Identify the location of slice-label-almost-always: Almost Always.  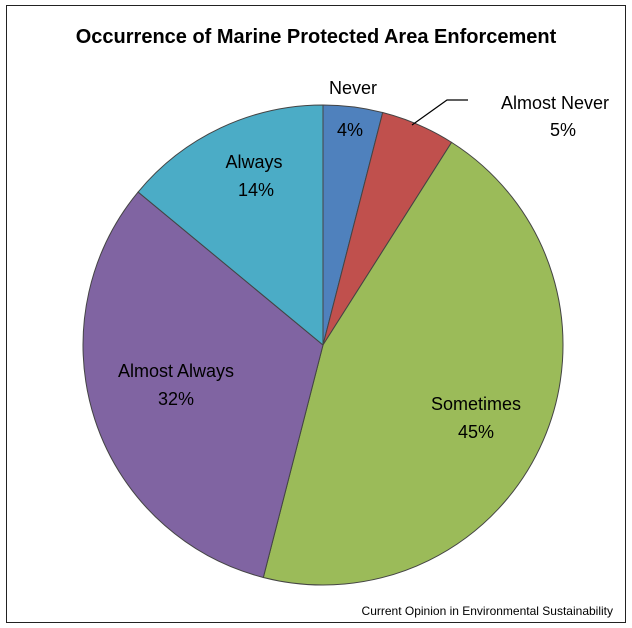
(176, 371).